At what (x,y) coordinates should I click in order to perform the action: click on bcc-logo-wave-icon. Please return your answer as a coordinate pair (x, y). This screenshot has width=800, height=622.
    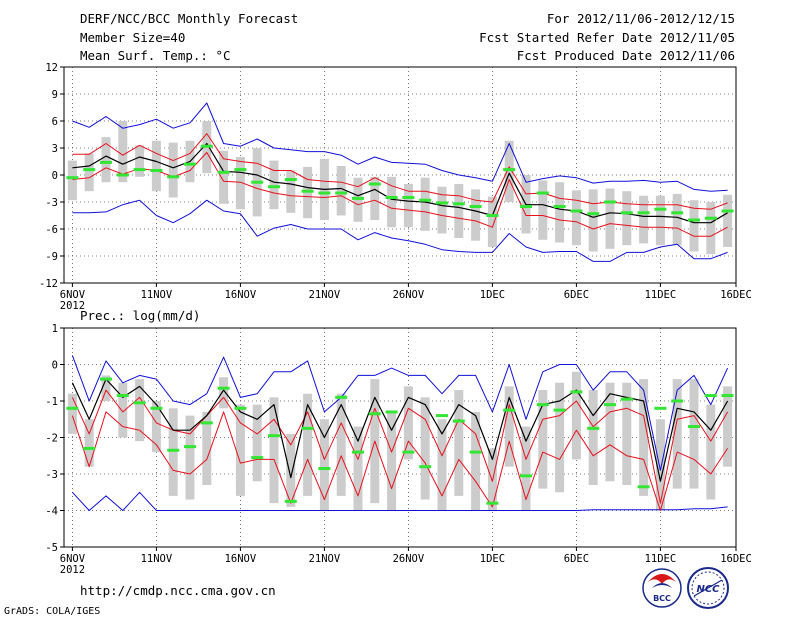
    Looking at the image, I should click on (662, 585).